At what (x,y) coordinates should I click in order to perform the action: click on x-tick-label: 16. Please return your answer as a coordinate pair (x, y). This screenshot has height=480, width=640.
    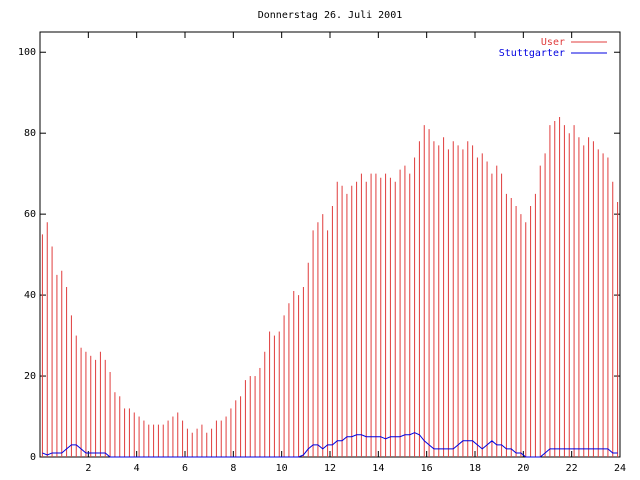
    Looking at the image, I should click on (427, 468).